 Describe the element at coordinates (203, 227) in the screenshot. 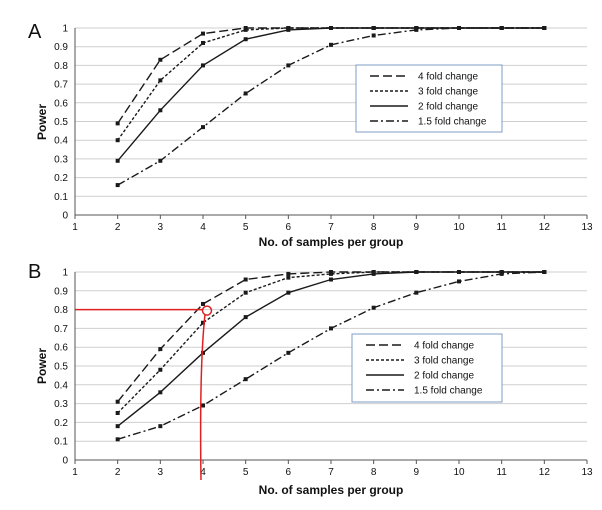

I see `x-tick-label: 4` at that location.